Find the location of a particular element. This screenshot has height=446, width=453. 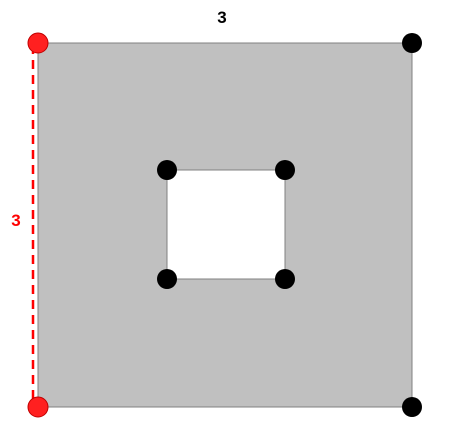

vertex-top-left-highlighted is located at coordinates (38, 43).